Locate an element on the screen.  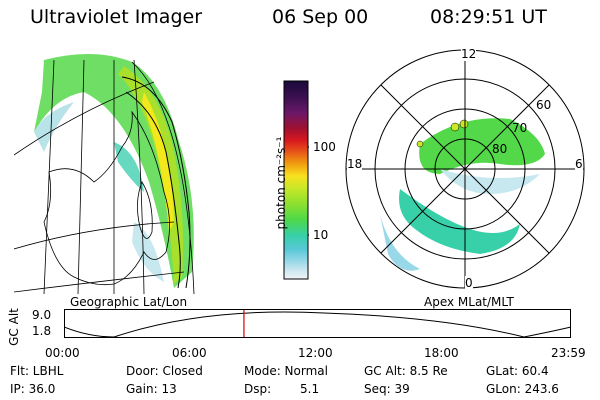
ip-readout: IP: 36.0 is located at coordinates (33, 389).